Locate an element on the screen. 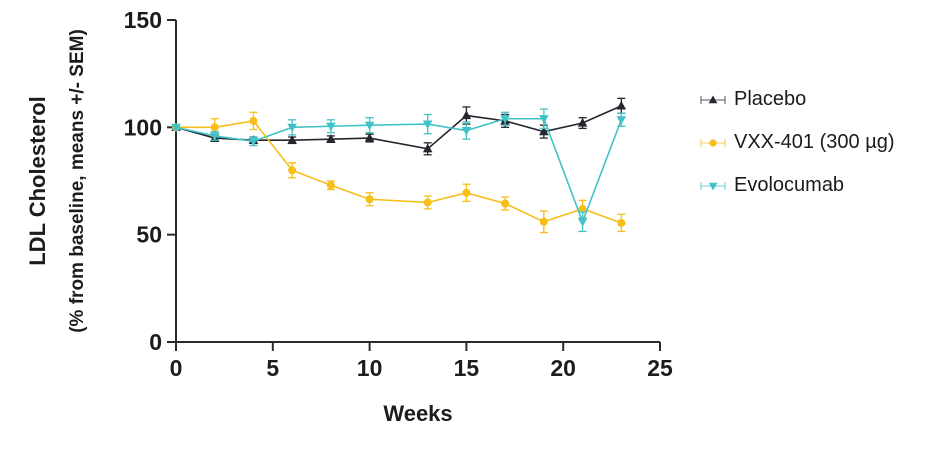 This screenshot has height=452, width=940. x-tick-label: 20 is located at coordinates (563, 368).